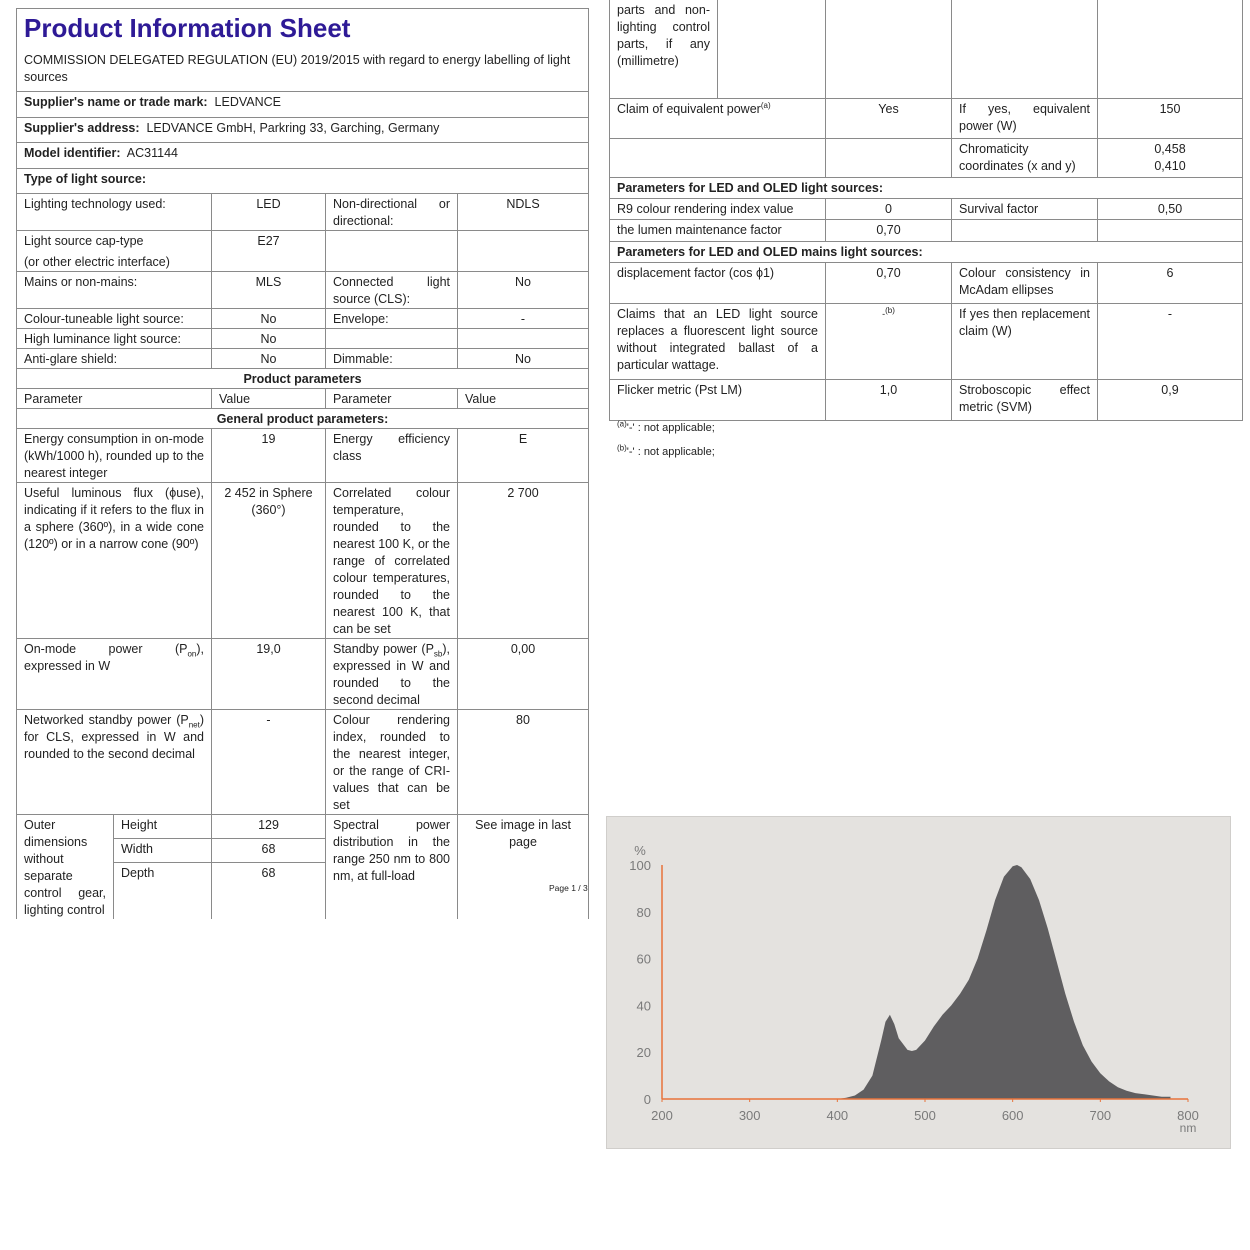 The width and height of the screenshot is (1250, 1250). What do you see at coordinates (666, 450) in the screenshot?
I see `footnote-b: (b)'-' : not applicable;` at bounding box center [666, 450].